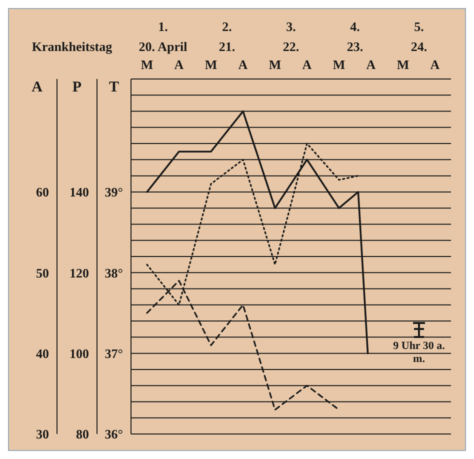 This screenshot has height=459, width=474. What do you see at coordinates (419, 47) in the screenshot?
I see `text: 24.` at bounding box center [419, 47].